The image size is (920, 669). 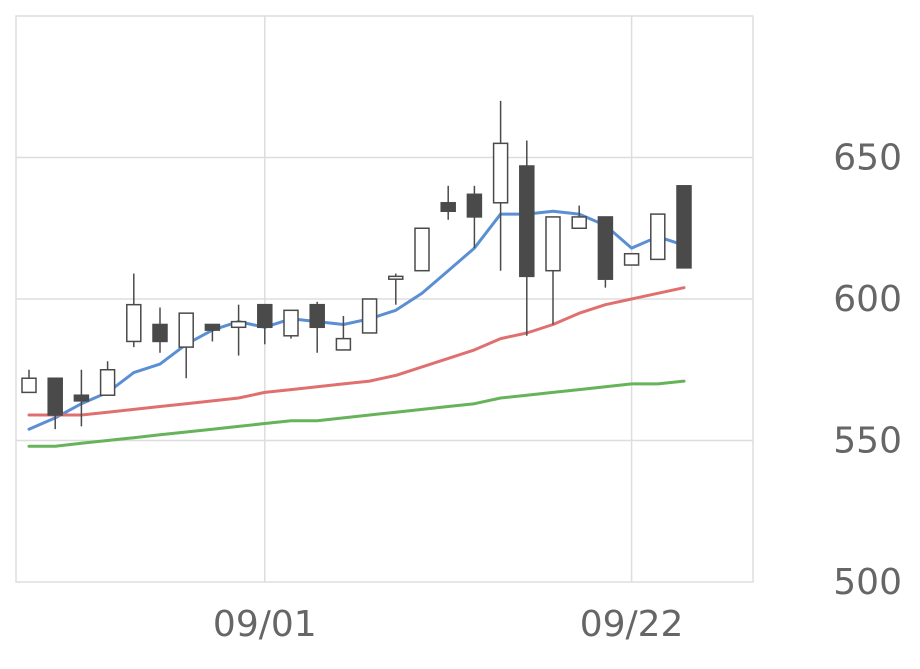 I want to click on y-tick-label-650: 650, so click(x=867, y=158).